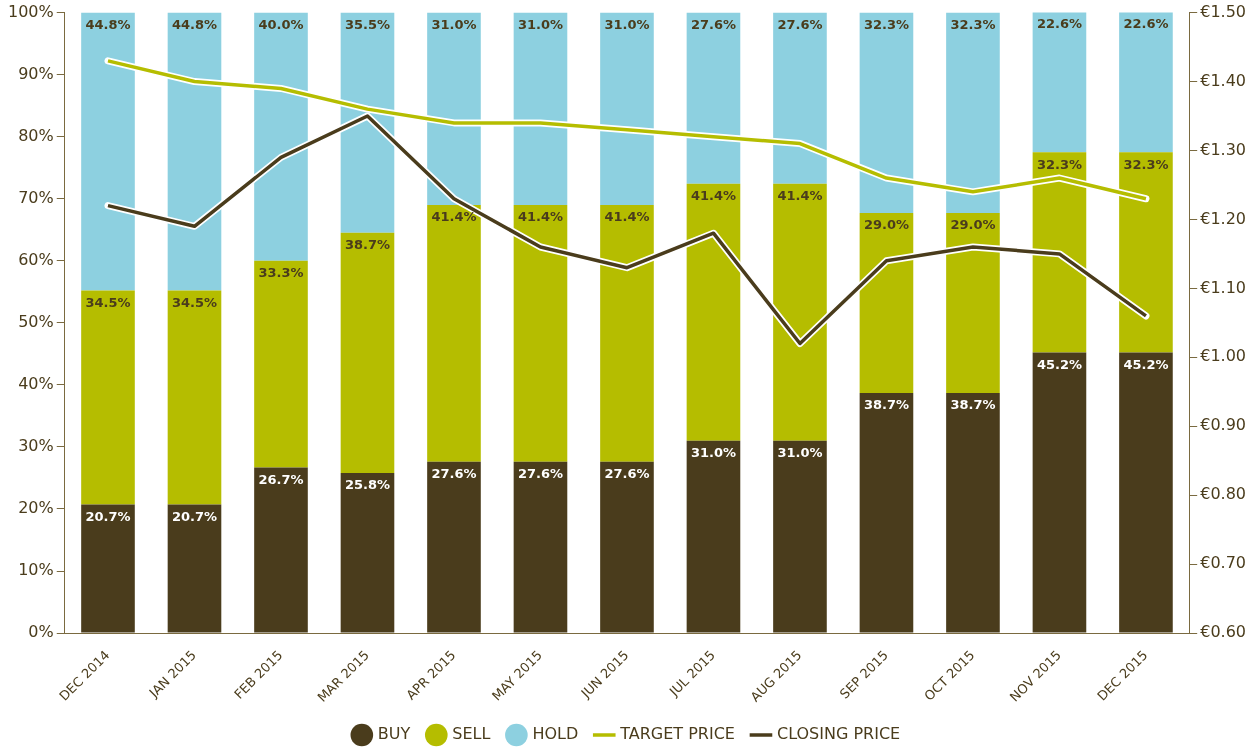 The width and height of the screenshot is (1259, 753). I want to click on data-label: 26.7%, so click(281, 479).